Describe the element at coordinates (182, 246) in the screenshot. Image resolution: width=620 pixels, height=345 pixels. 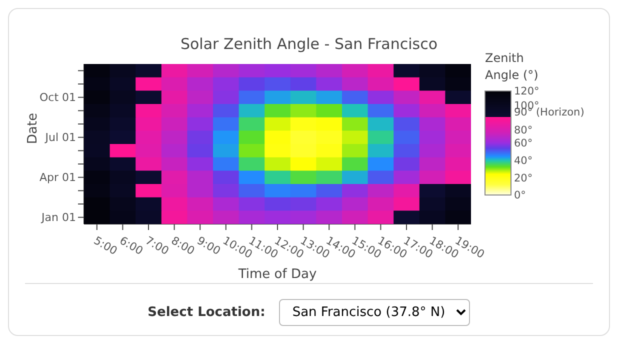
I see `x-tick-label: 8:00` at that location.